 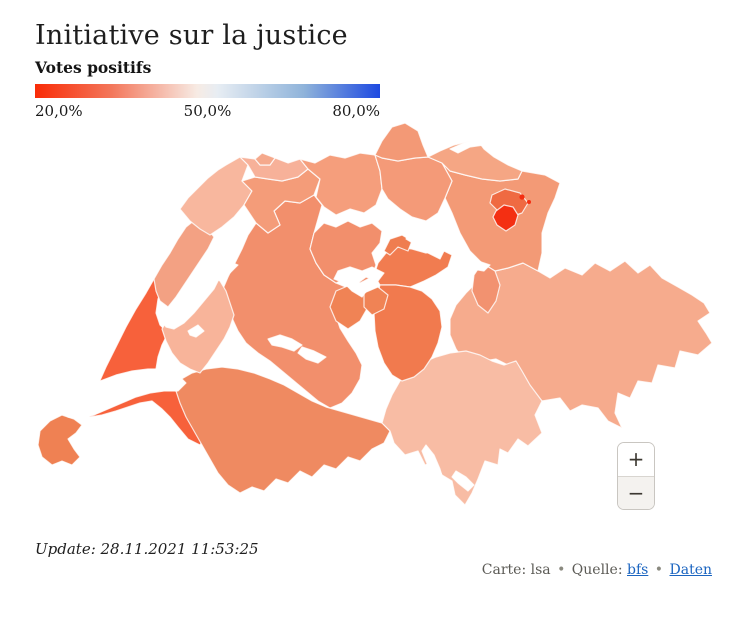 I want to click on lake-thunersee, so click(x=285, y=343).